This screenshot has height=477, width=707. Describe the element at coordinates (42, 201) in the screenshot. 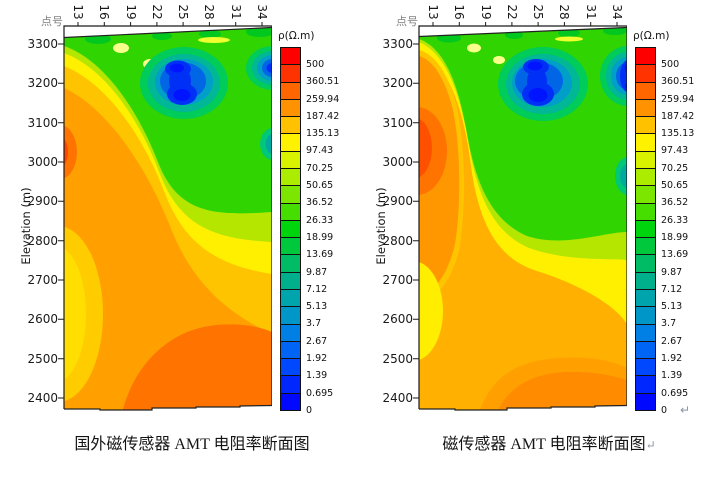

I see `y-tick-label: 2900` at that location.